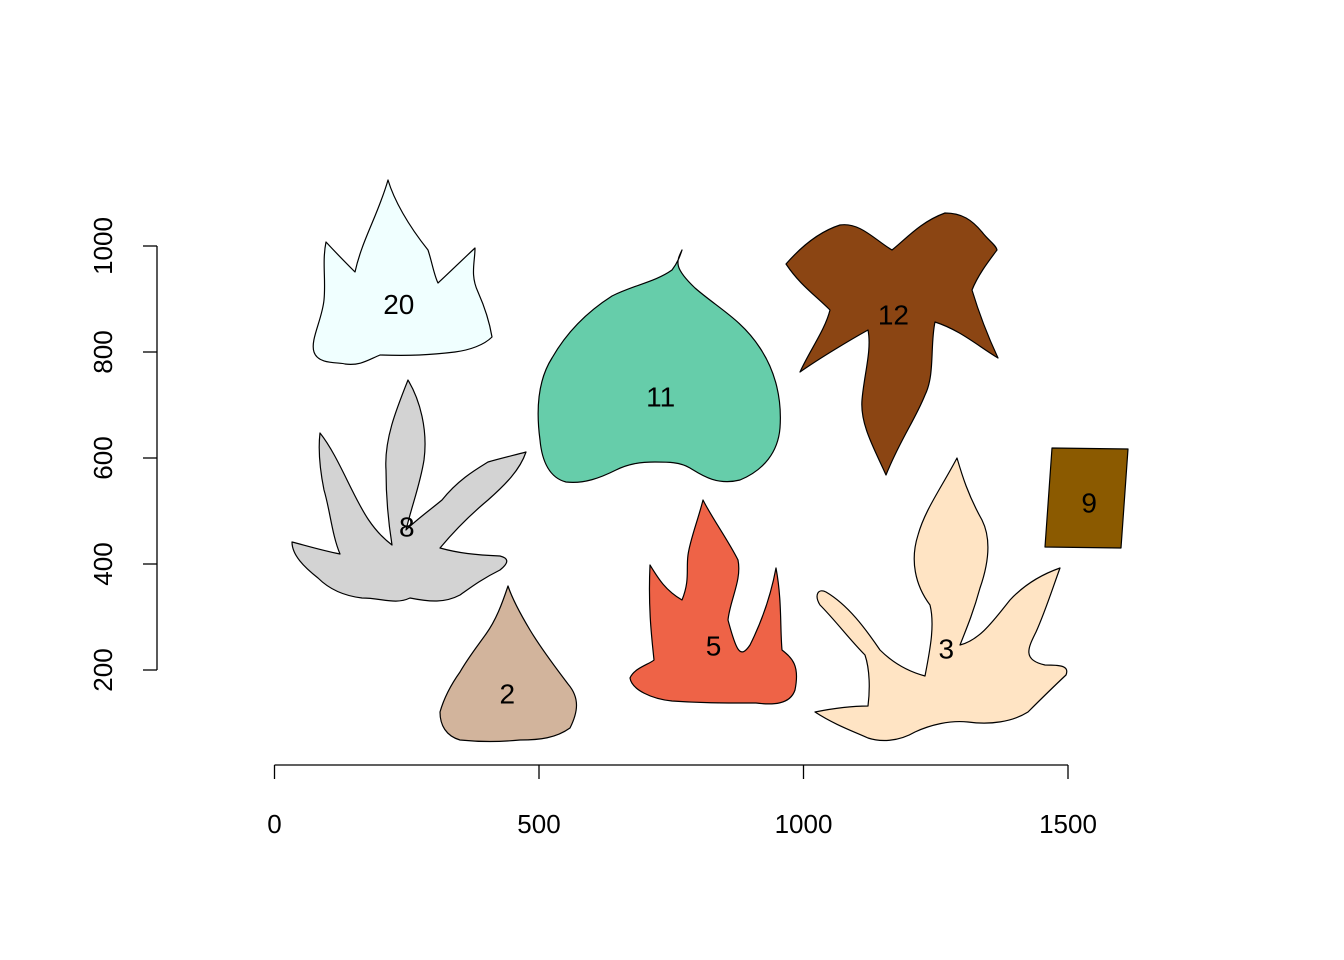  Describe the element at coordinates (714, 646) in the screenshot. I see `shape-label-5: 5` at that location.